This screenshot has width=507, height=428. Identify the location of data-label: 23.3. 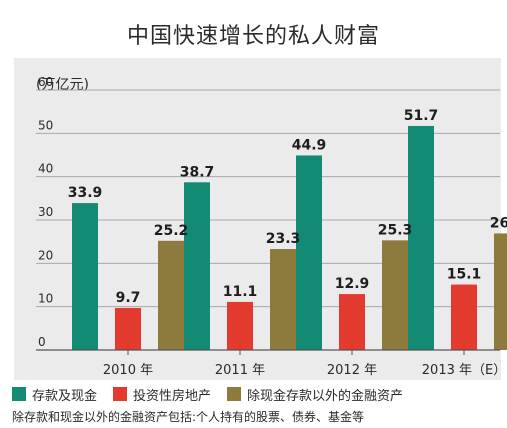
(283, 239).